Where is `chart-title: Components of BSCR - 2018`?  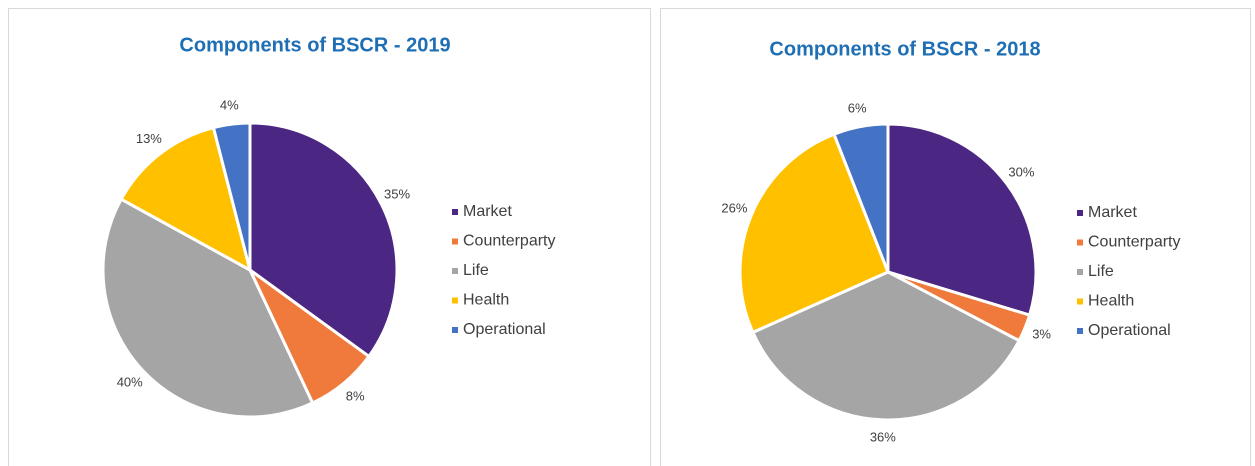
chart-title: Components of BSCR - 2018 is located at coordinates (904, 49).